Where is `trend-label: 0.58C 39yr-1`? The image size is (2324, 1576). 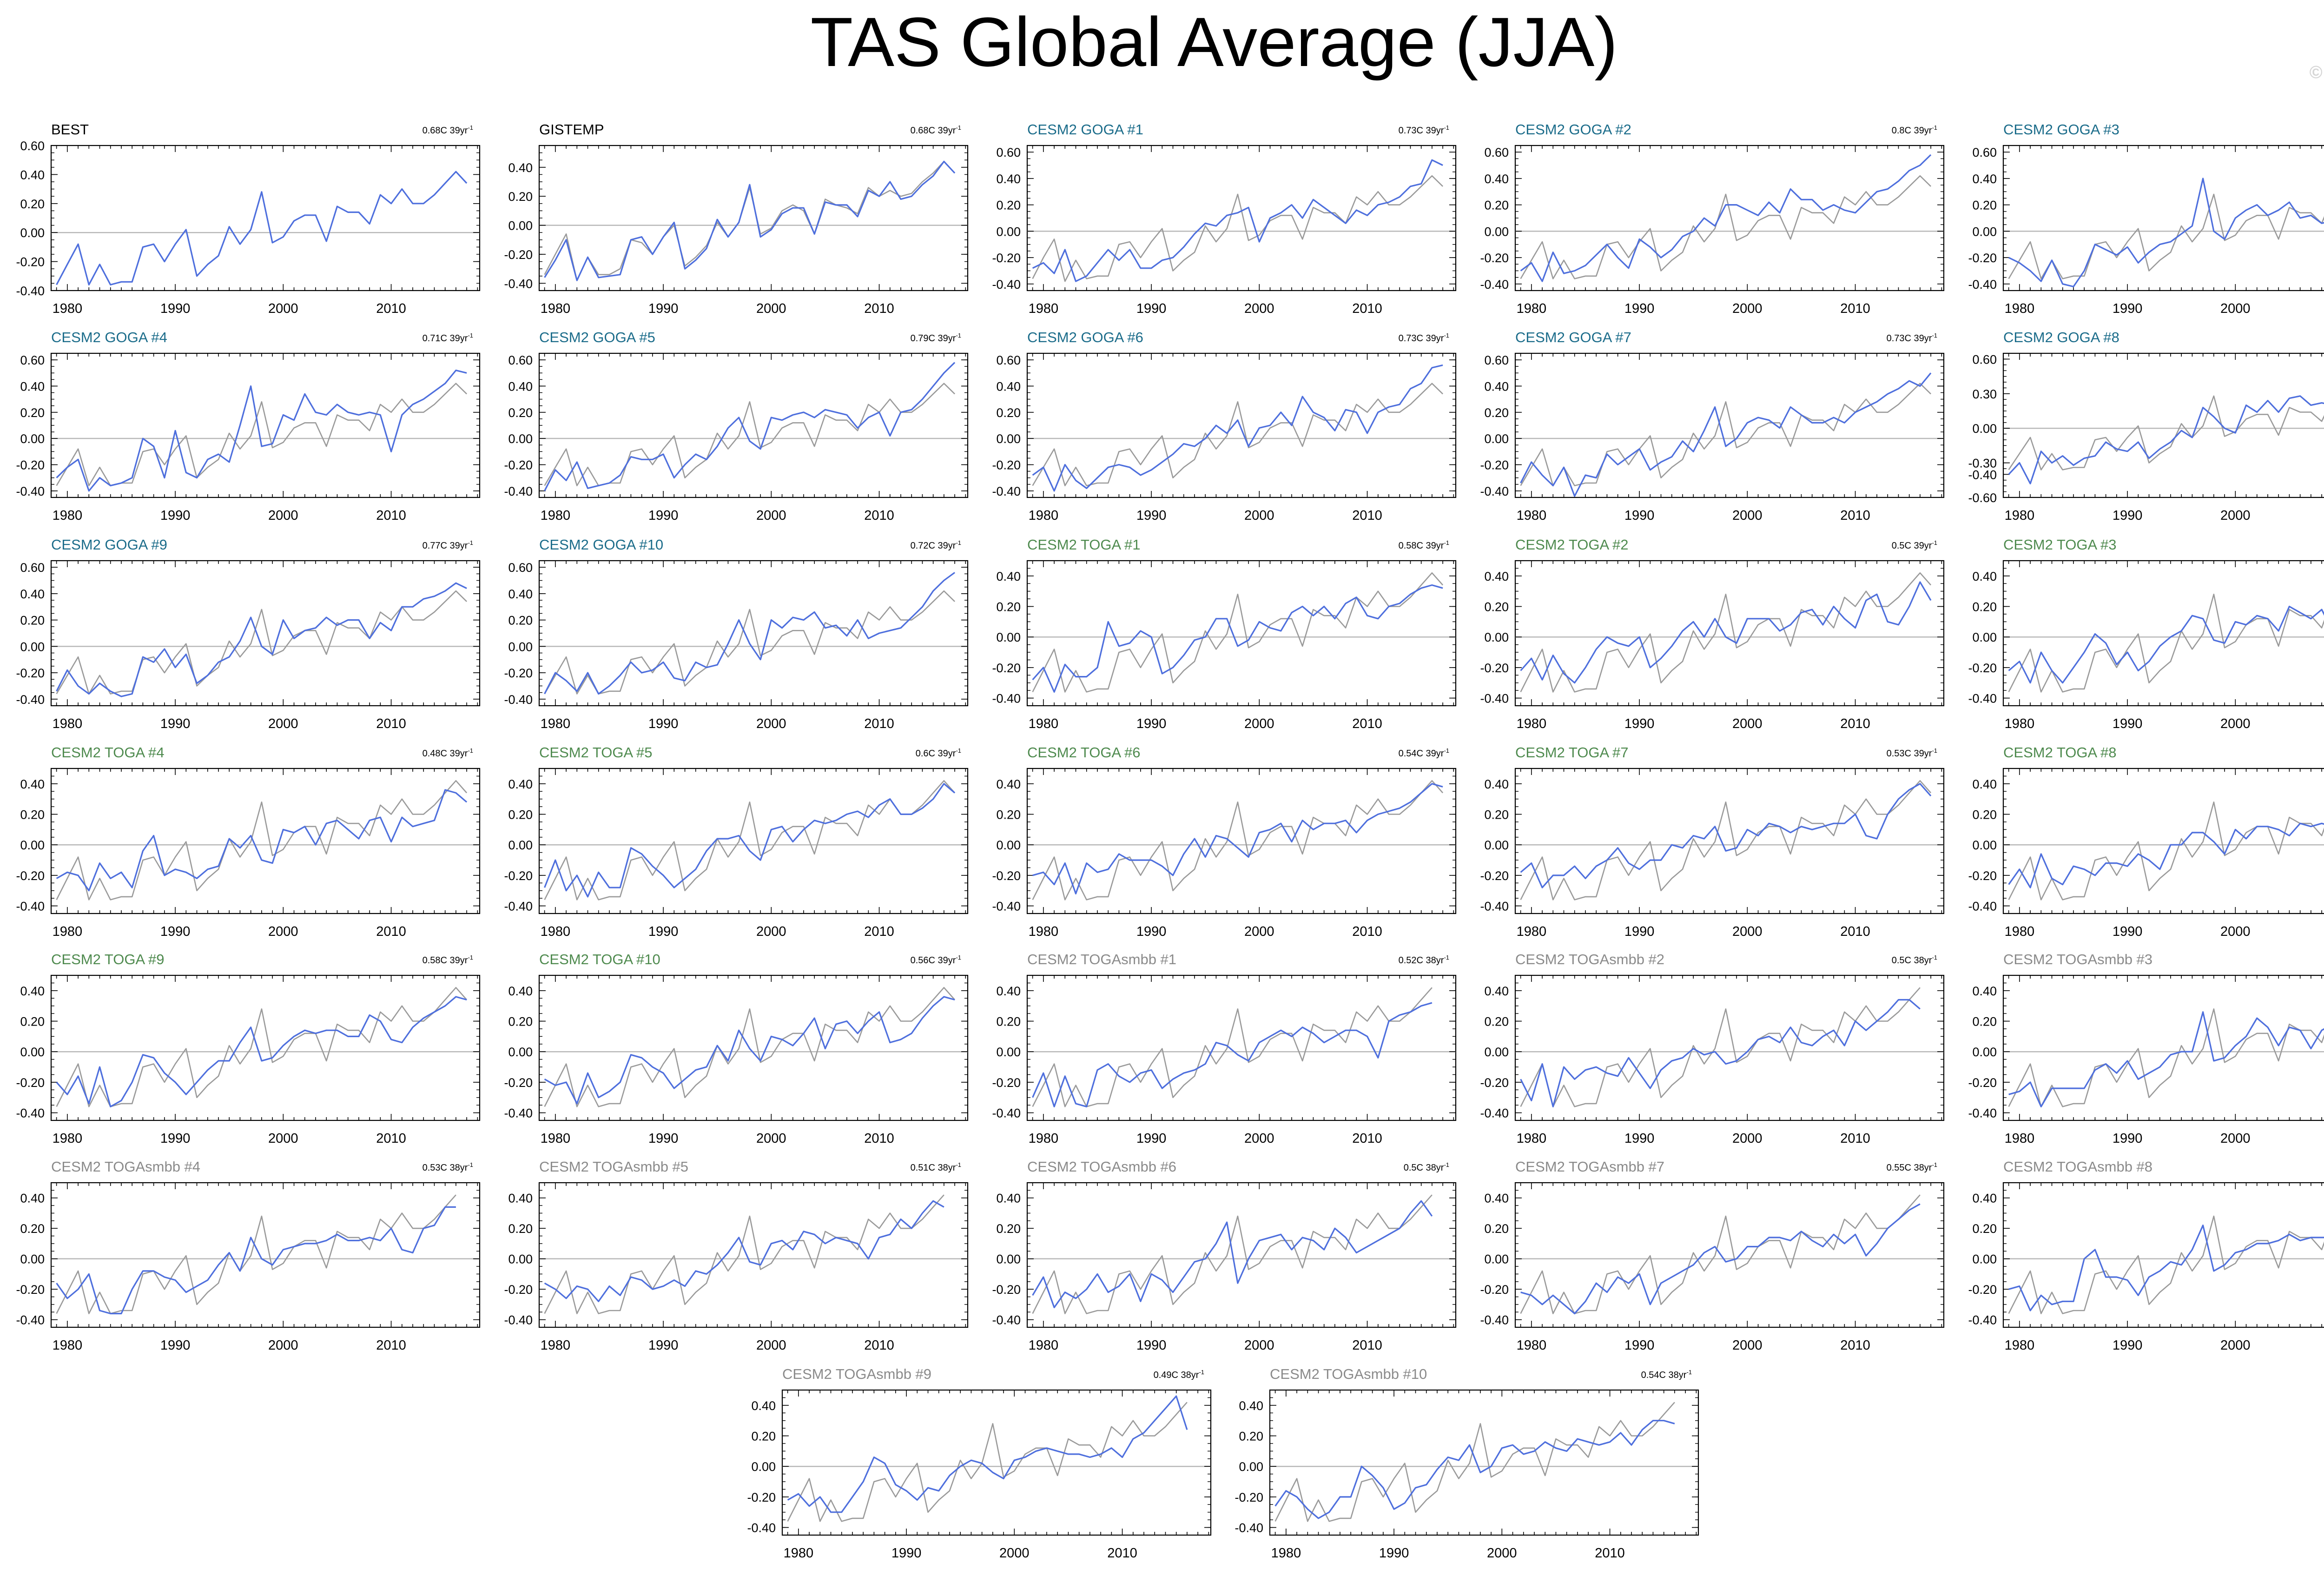
trend-label: 0.58C 39yr-1 is located at coordinates (1424, 545).